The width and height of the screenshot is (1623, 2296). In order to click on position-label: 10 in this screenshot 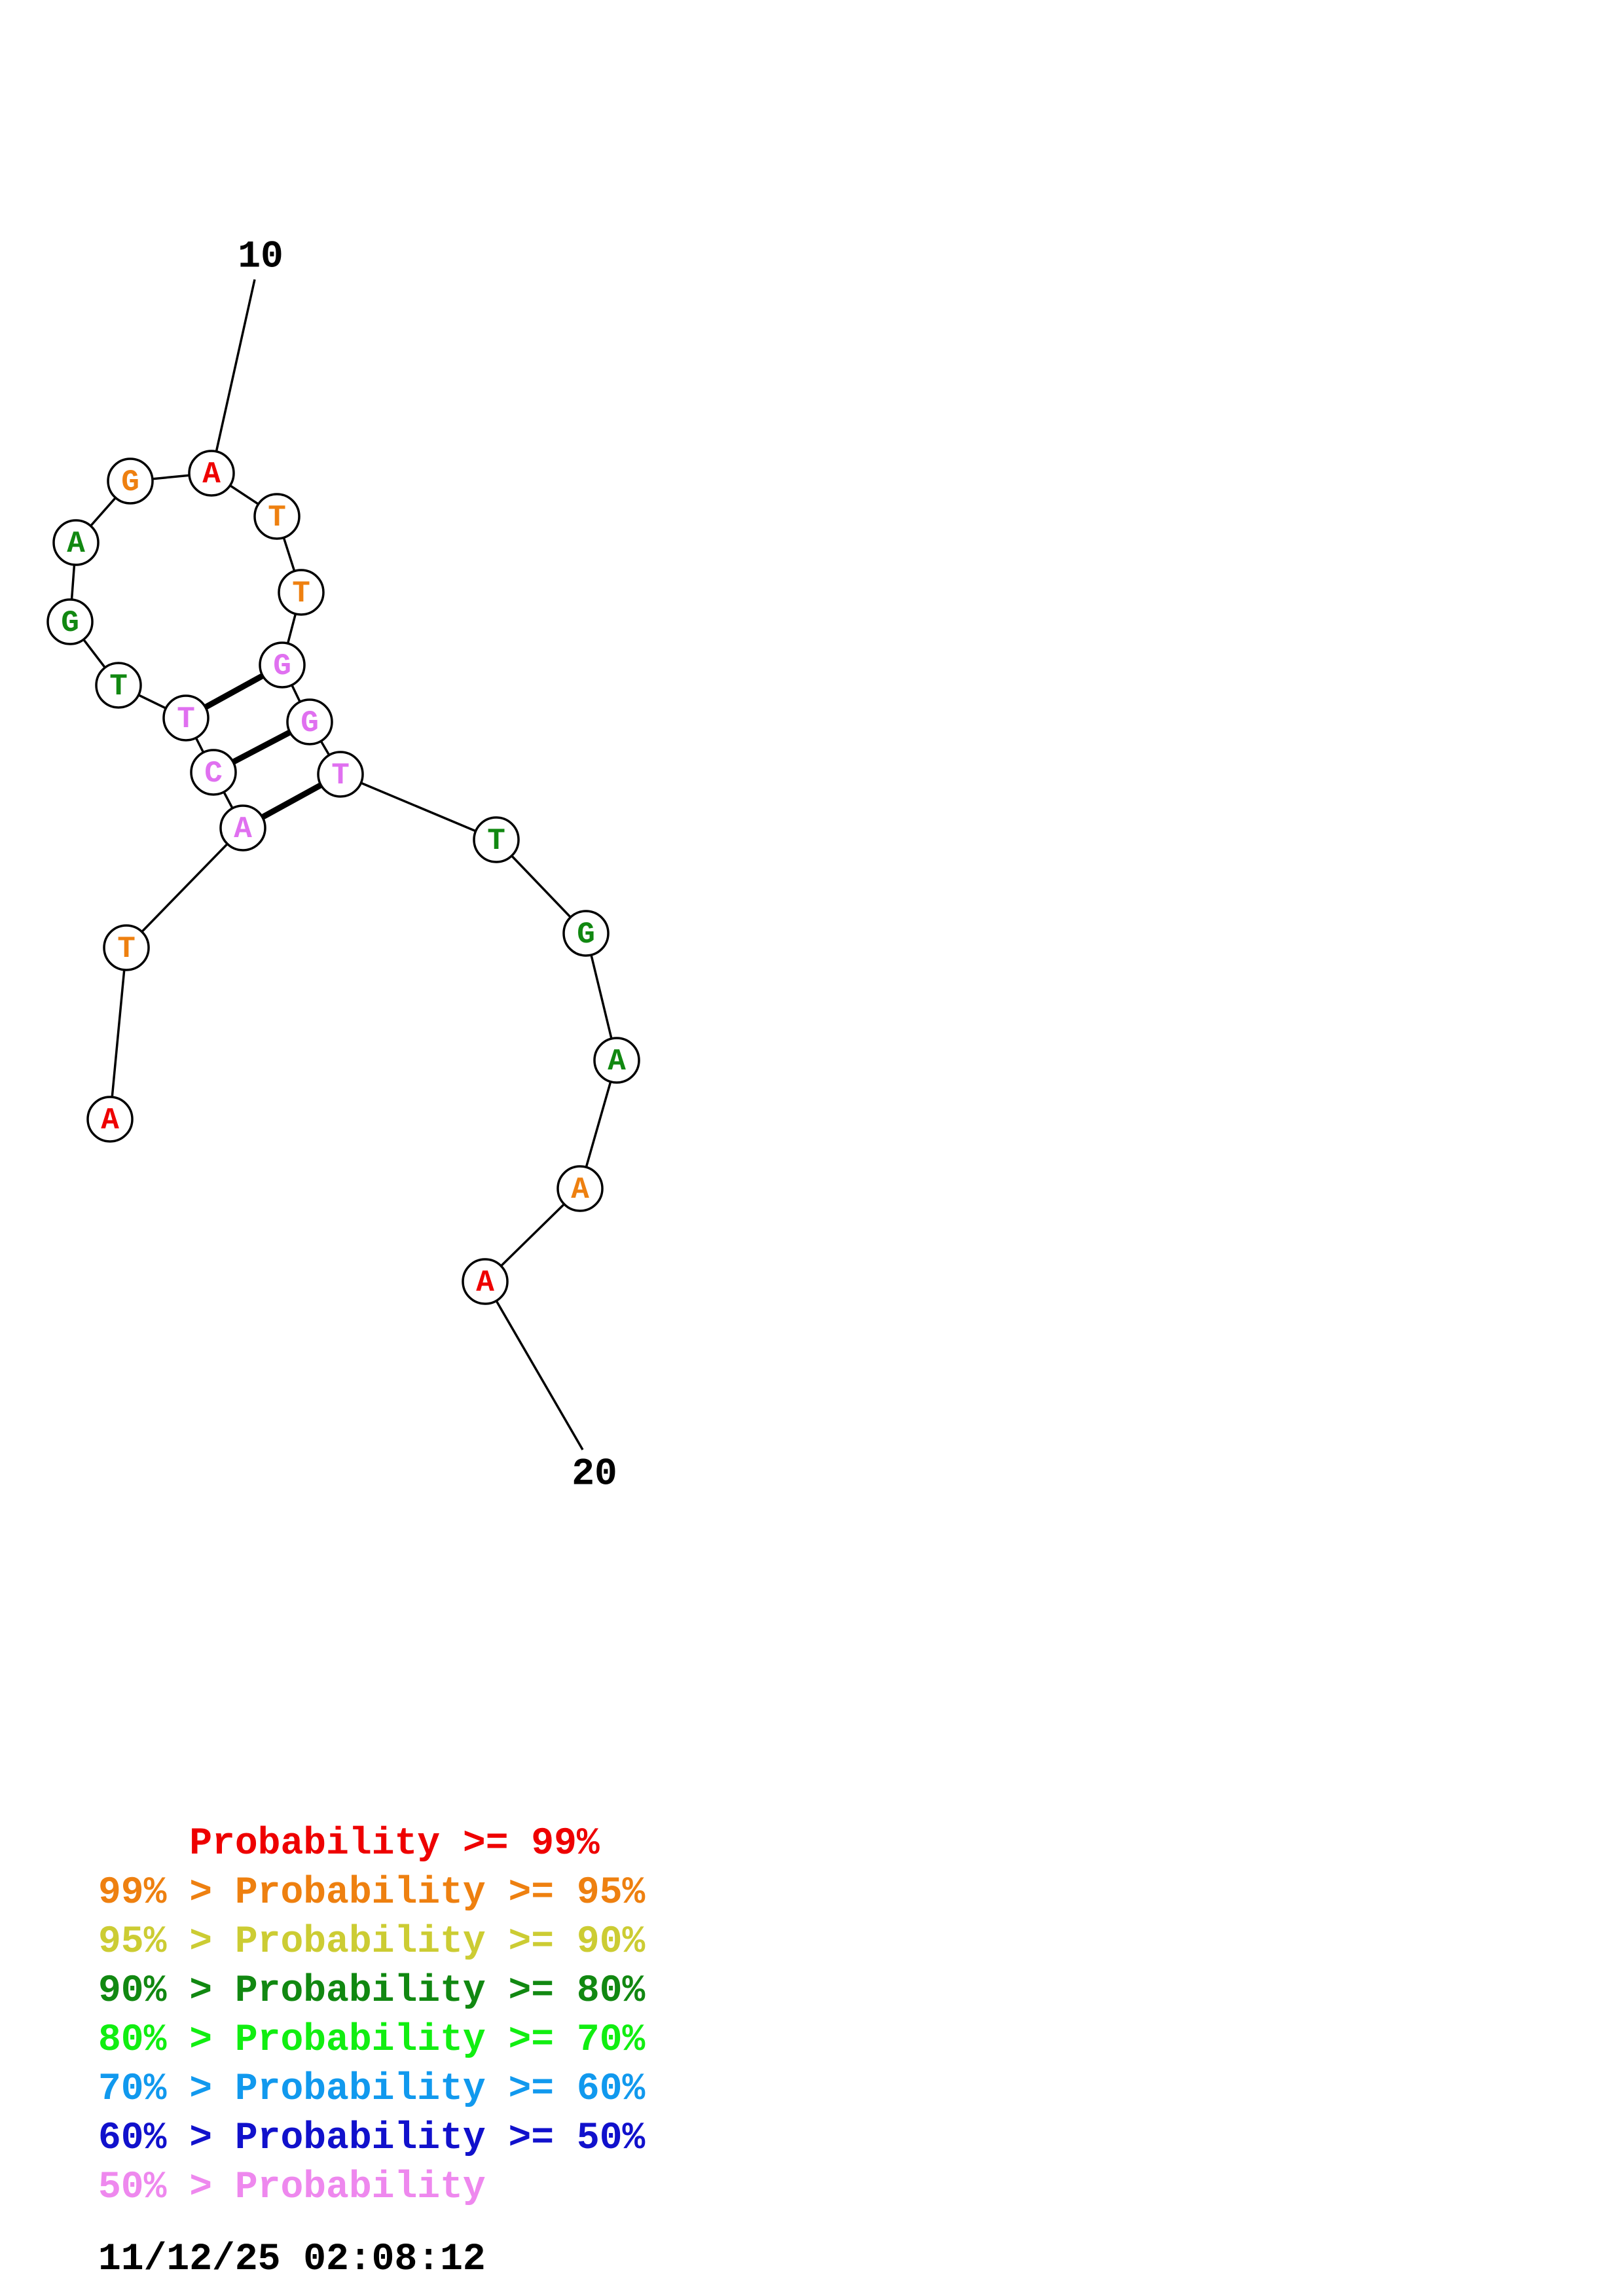, I will do `click(260, 257)`.